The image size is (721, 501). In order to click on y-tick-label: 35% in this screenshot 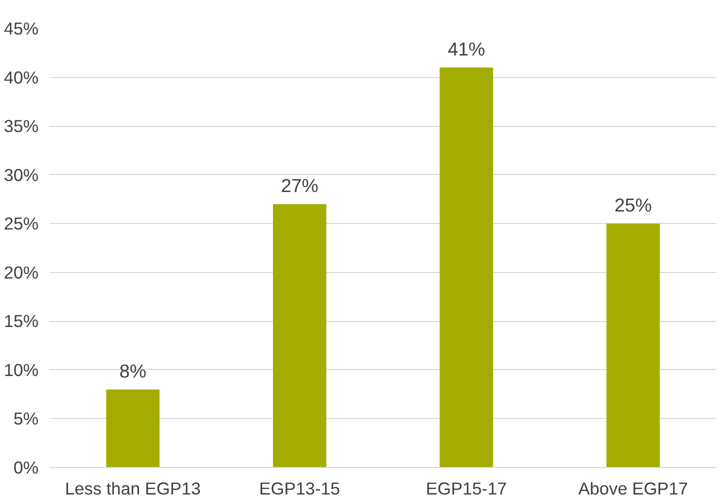, I will do `click(21, 126)`.